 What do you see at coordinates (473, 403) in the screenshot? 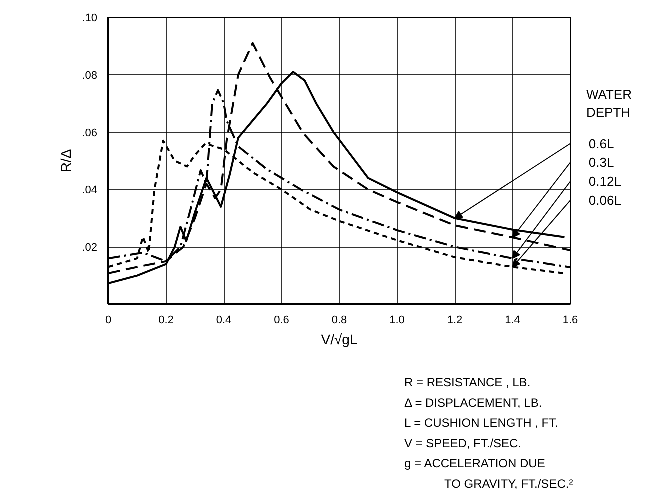
I see `text: Δ = DISPLACEMENT, LB.` at bounding box center [473, 403].